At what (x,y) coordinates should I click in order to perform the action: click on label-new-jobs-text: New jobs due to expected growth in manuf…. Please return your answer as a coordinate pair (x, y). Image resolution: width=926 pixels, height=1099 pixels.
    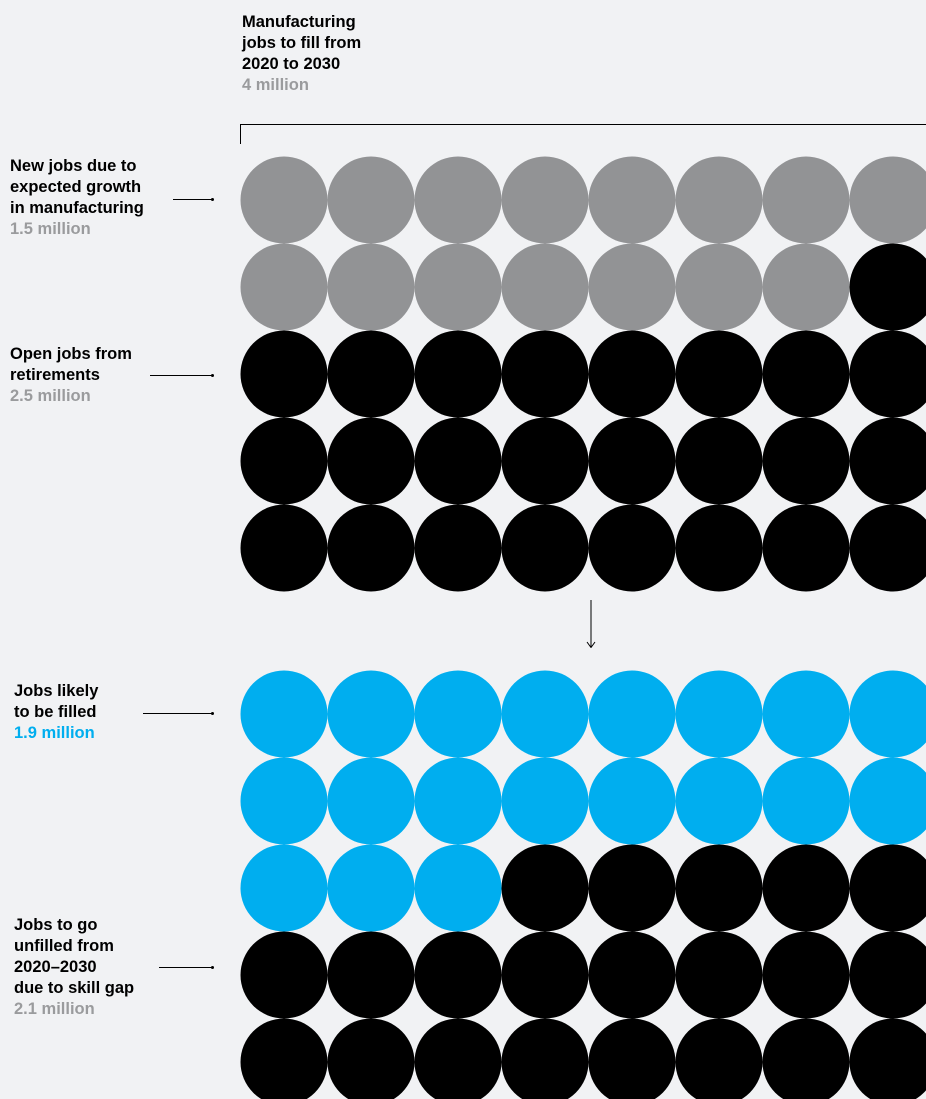
    Looking at the image, I should click on (77, 187).